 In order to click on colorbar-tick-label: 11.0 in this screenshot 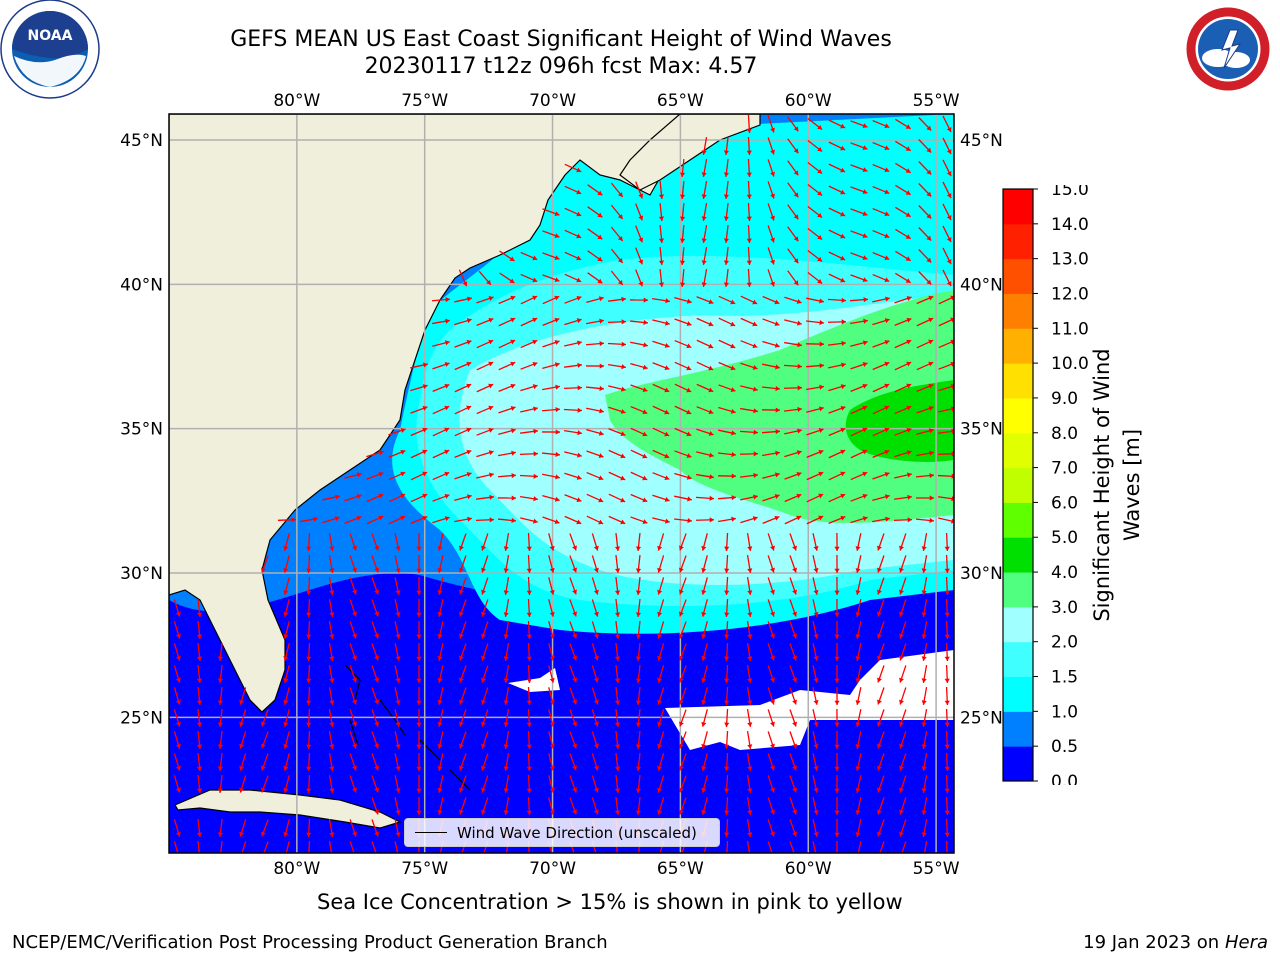, I will do `click(1070, 329)`.